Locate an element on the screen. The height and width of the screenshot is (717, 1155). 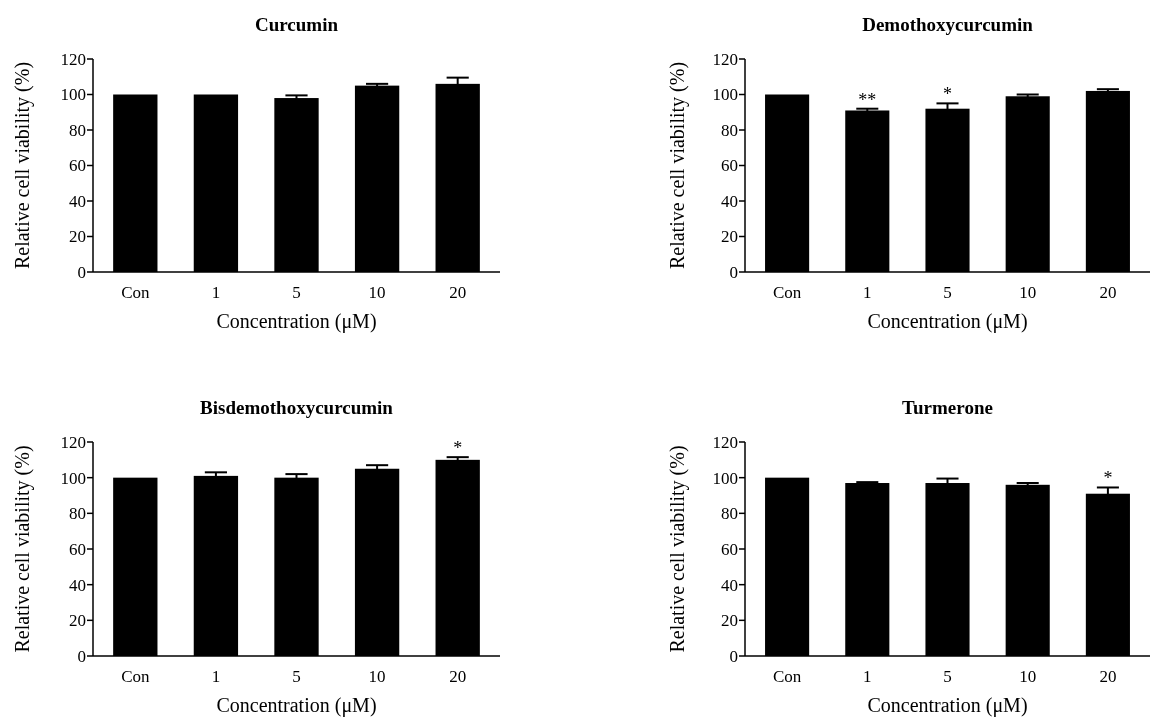
chart-title: Curcumin is located at coordinates (296, 24).